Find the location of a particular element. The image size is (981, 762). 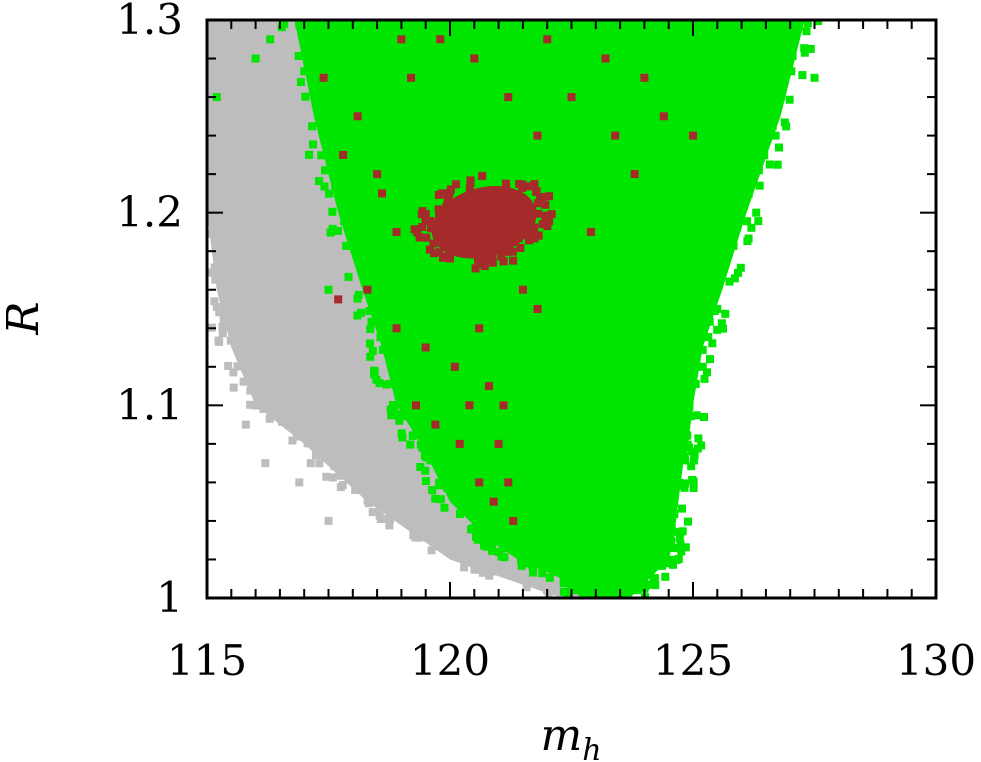

x-tick-label: 130 is located at coordinates (936, 660).